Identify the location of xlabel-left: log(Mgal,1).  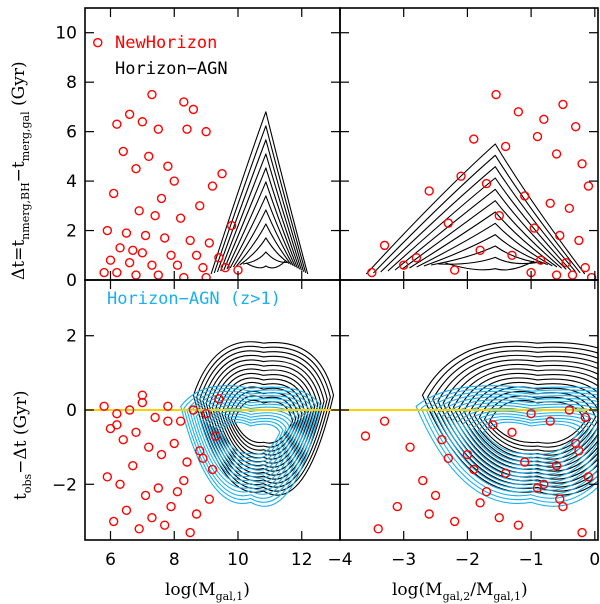
(207, 591).